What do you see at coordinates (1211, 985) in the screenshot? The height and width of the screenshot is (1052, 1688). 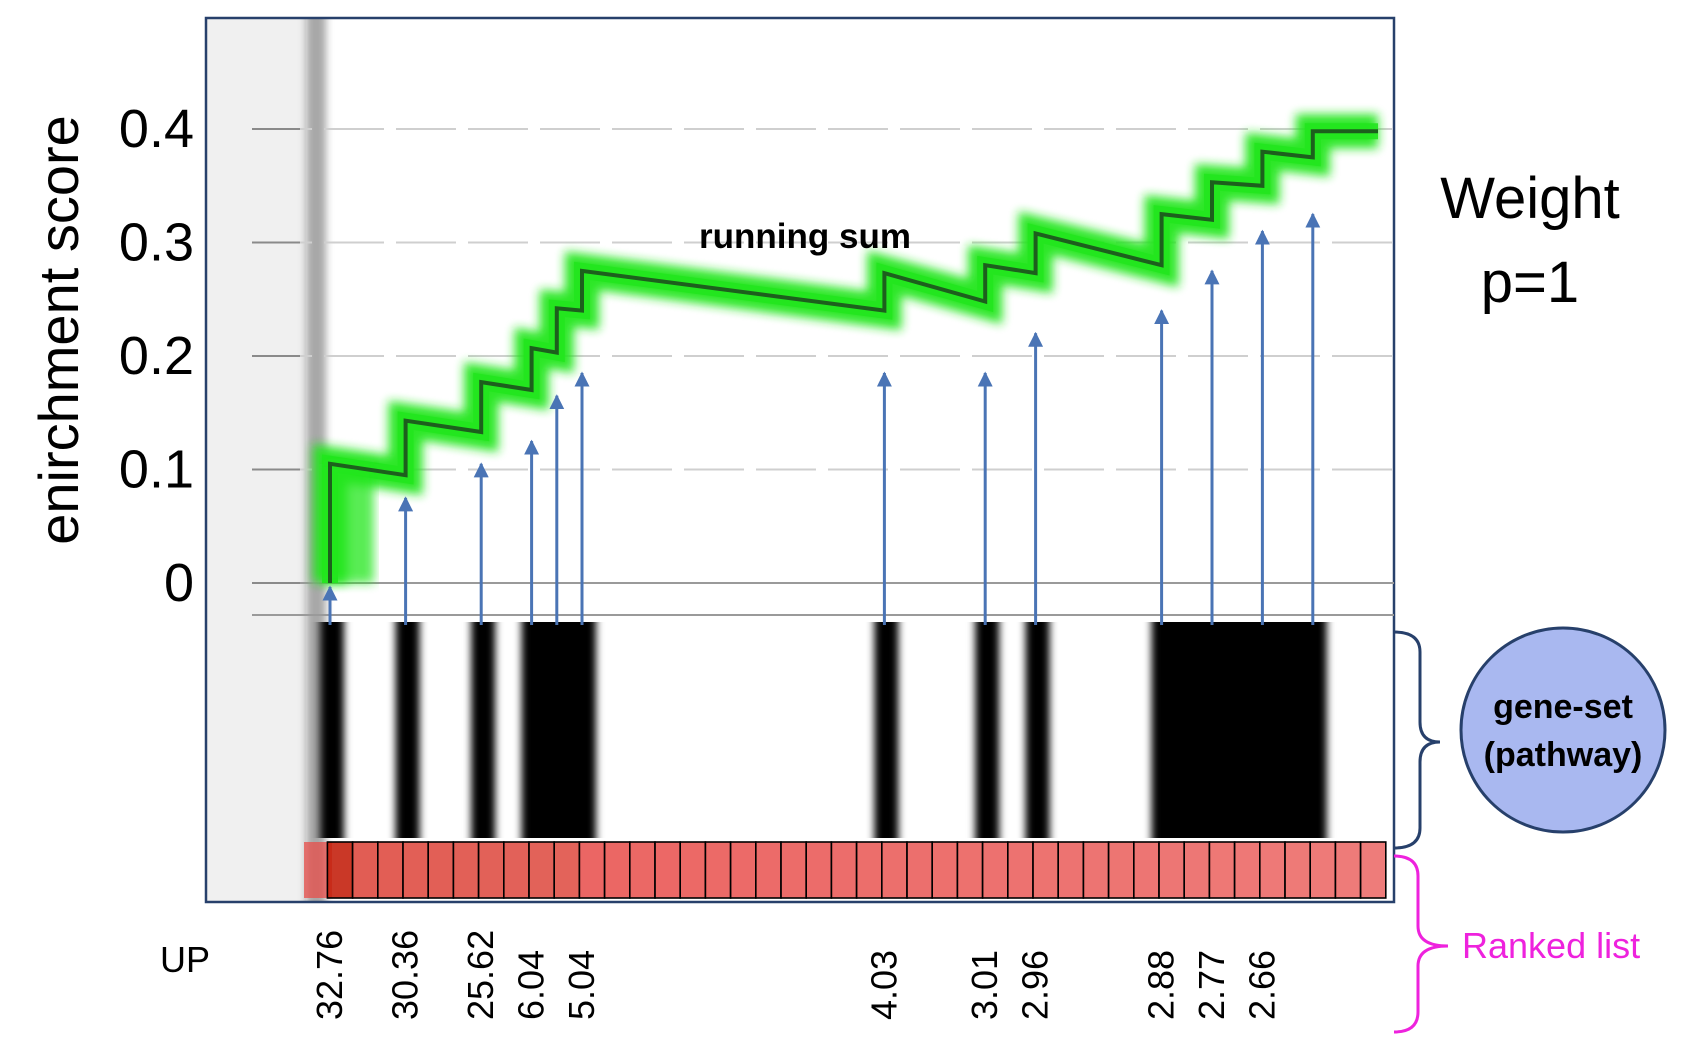 I see `hit-value-label: 2.77` at bounding box center [1211, 985].